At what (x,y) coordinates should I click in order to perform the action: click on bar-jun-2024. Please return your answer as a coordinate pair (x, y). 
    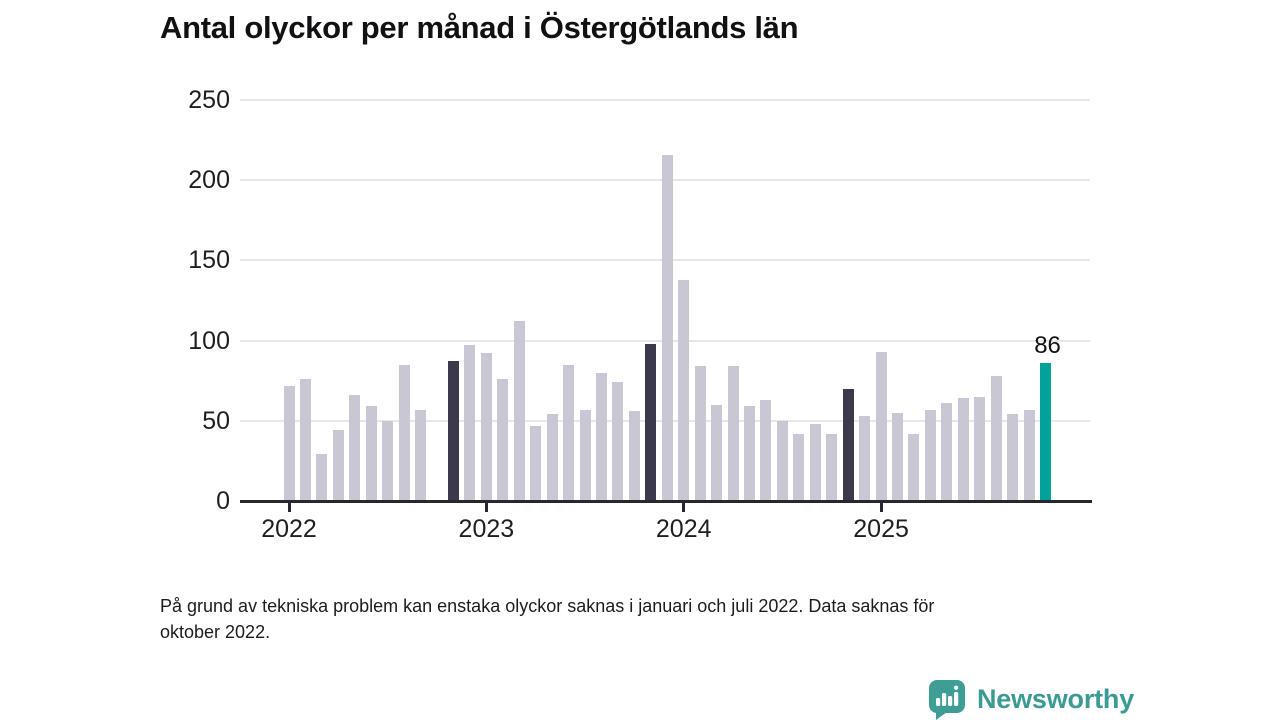
    Looking at the image, I should click on (766, 450).